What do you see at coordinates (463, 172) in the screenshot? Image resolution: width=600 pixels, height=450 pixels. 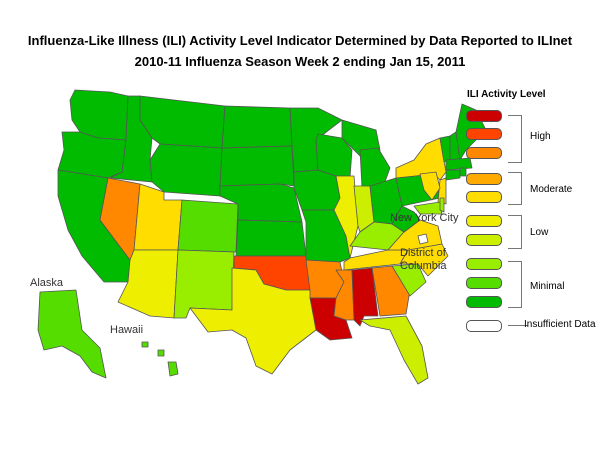 I see `state-rhode-island` at bounding box center [463, 172].